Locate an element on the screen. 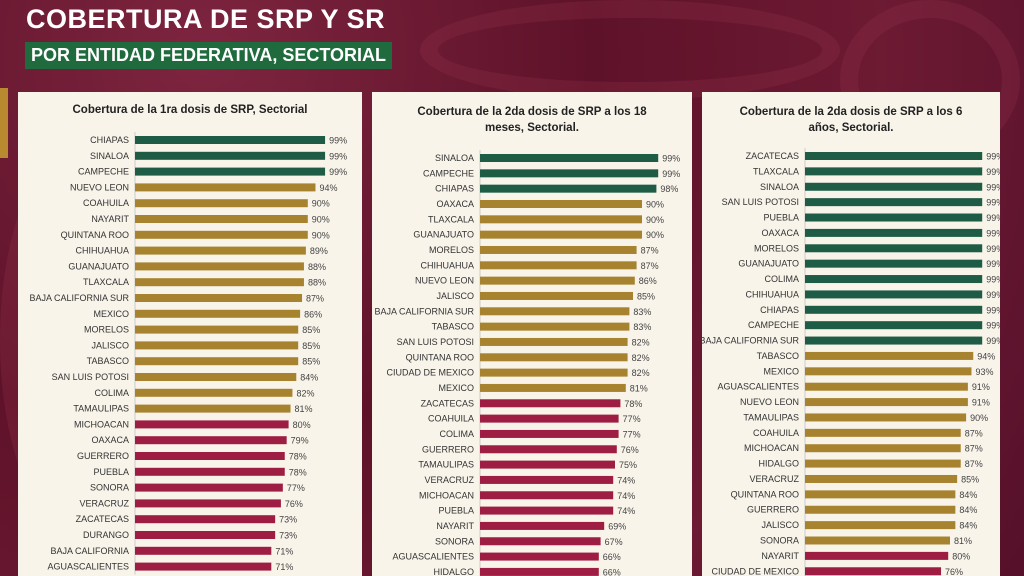 This screenshot has width=1024, height=576. category-label: ZACATECAS is located at coordinates (102, 519).